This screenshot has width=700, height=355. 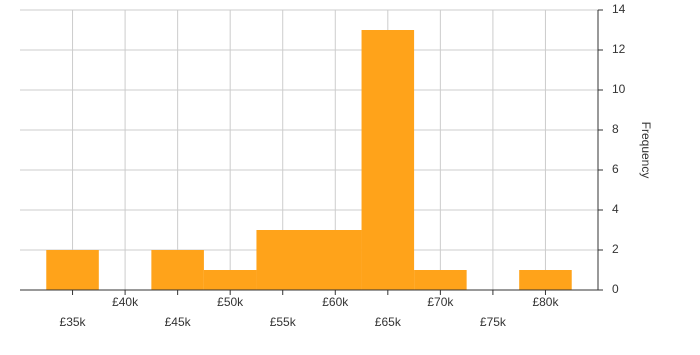 What do you see at coordinates (283, 322) in the screenshot?
I see `x-tick-label: £55k` at bounding box center [283, 322].